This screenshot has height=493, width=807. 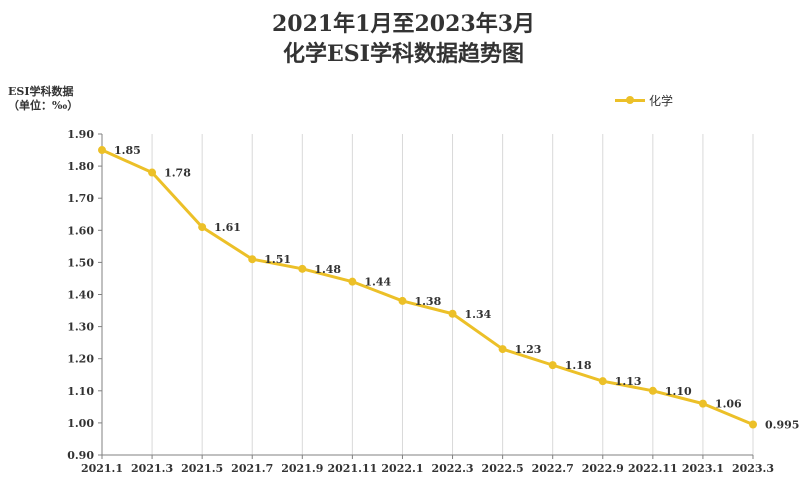 What do you see at coordinates (202, 468) in the screenshot?
I see `x-tick-label: 2021.5` at bounding box center [202, 468].